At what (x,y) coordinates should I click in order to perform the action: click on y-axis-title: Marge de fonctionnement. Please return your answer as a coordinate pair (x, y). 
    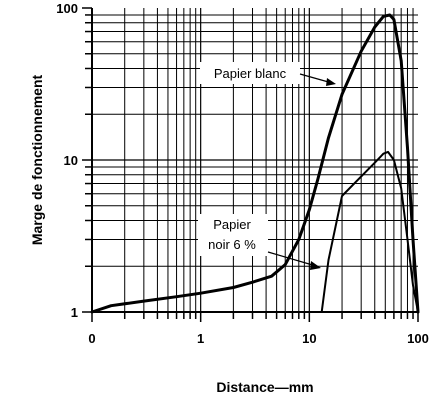
    Looking at the image, I should click on (37, 159).